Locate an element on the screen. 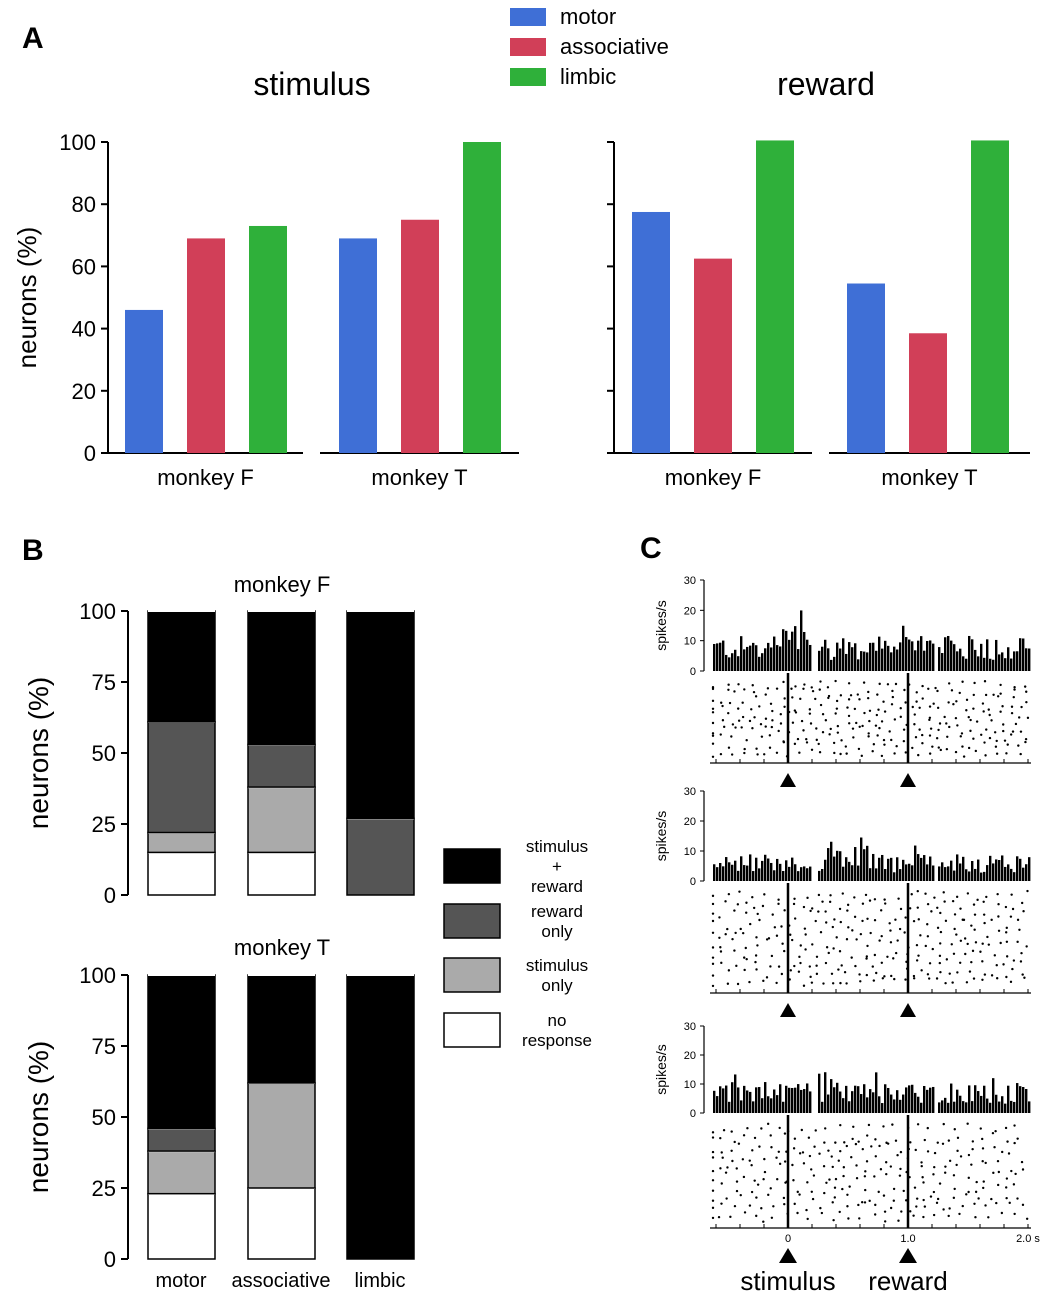 The width and height of the screenshot is (1054, 1300). hist-y-tick-label-0: 0 is located at coordinates (693, 882).